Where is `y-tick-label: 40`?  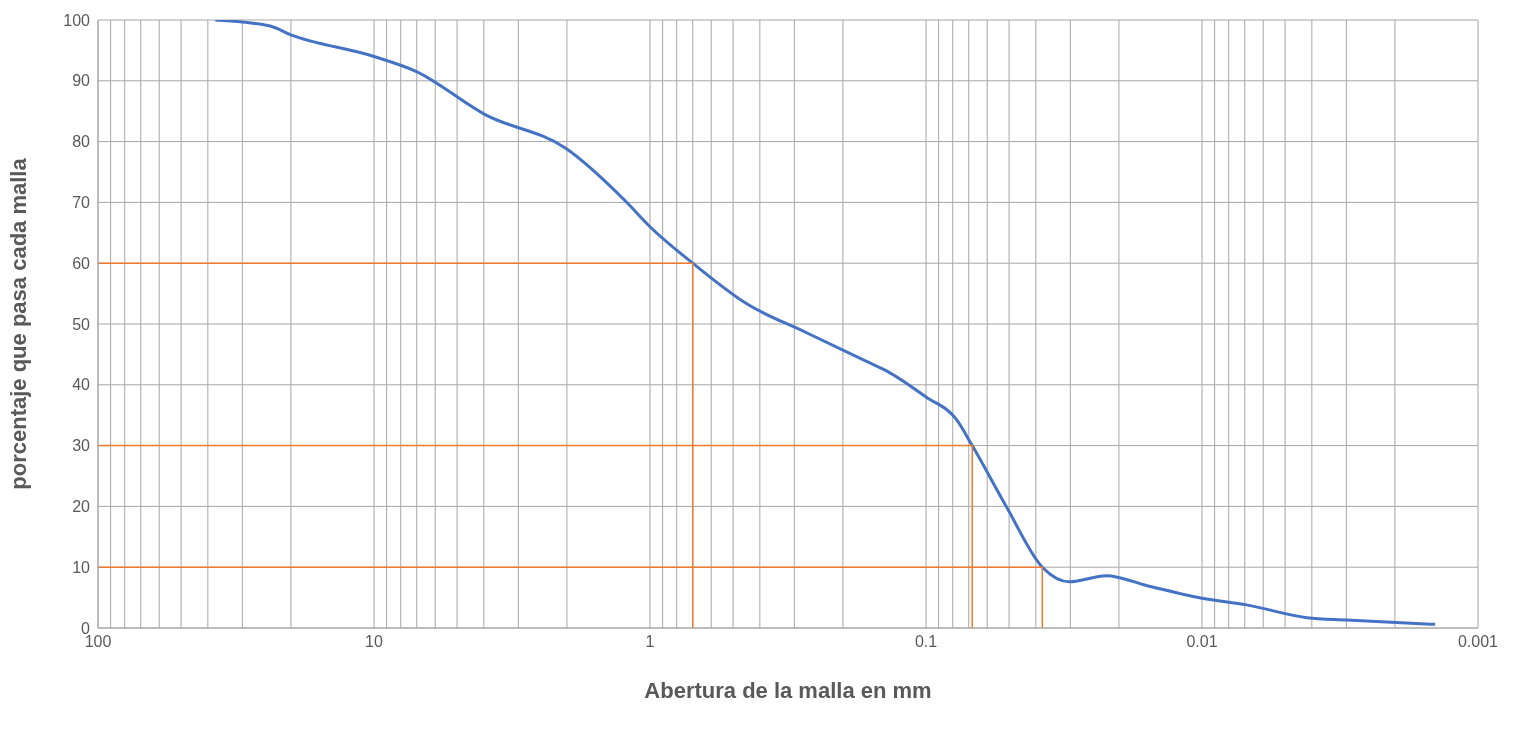 y-tick-label: 40 is located at coordinates (81, 385).